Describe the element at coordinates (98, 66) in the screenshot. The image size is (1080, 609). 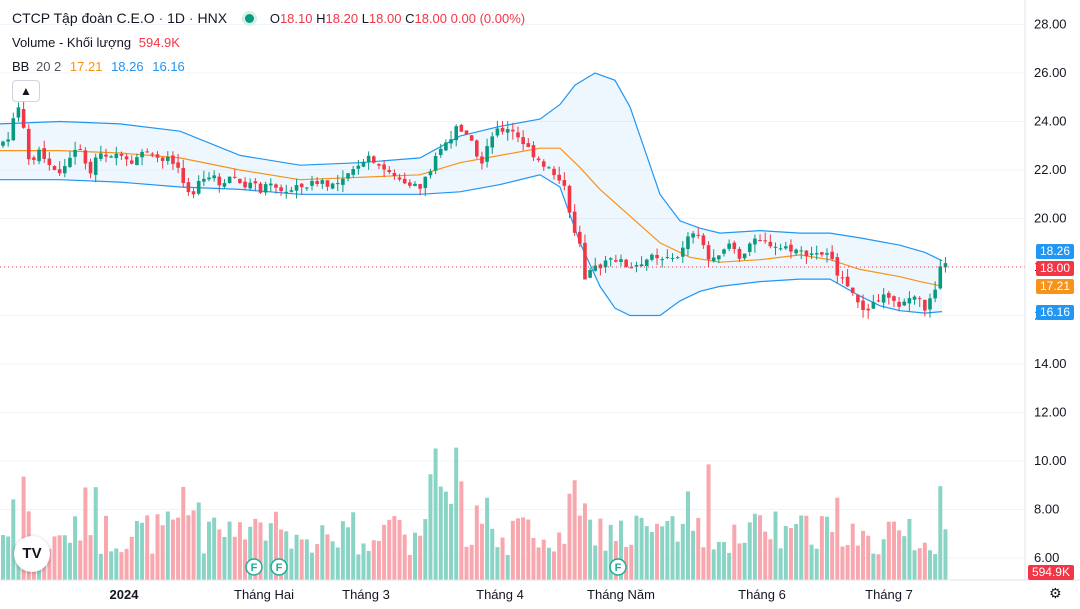
I see `bollinger-legend: BB 20 2 17.21 18.26 16.16` at that location.